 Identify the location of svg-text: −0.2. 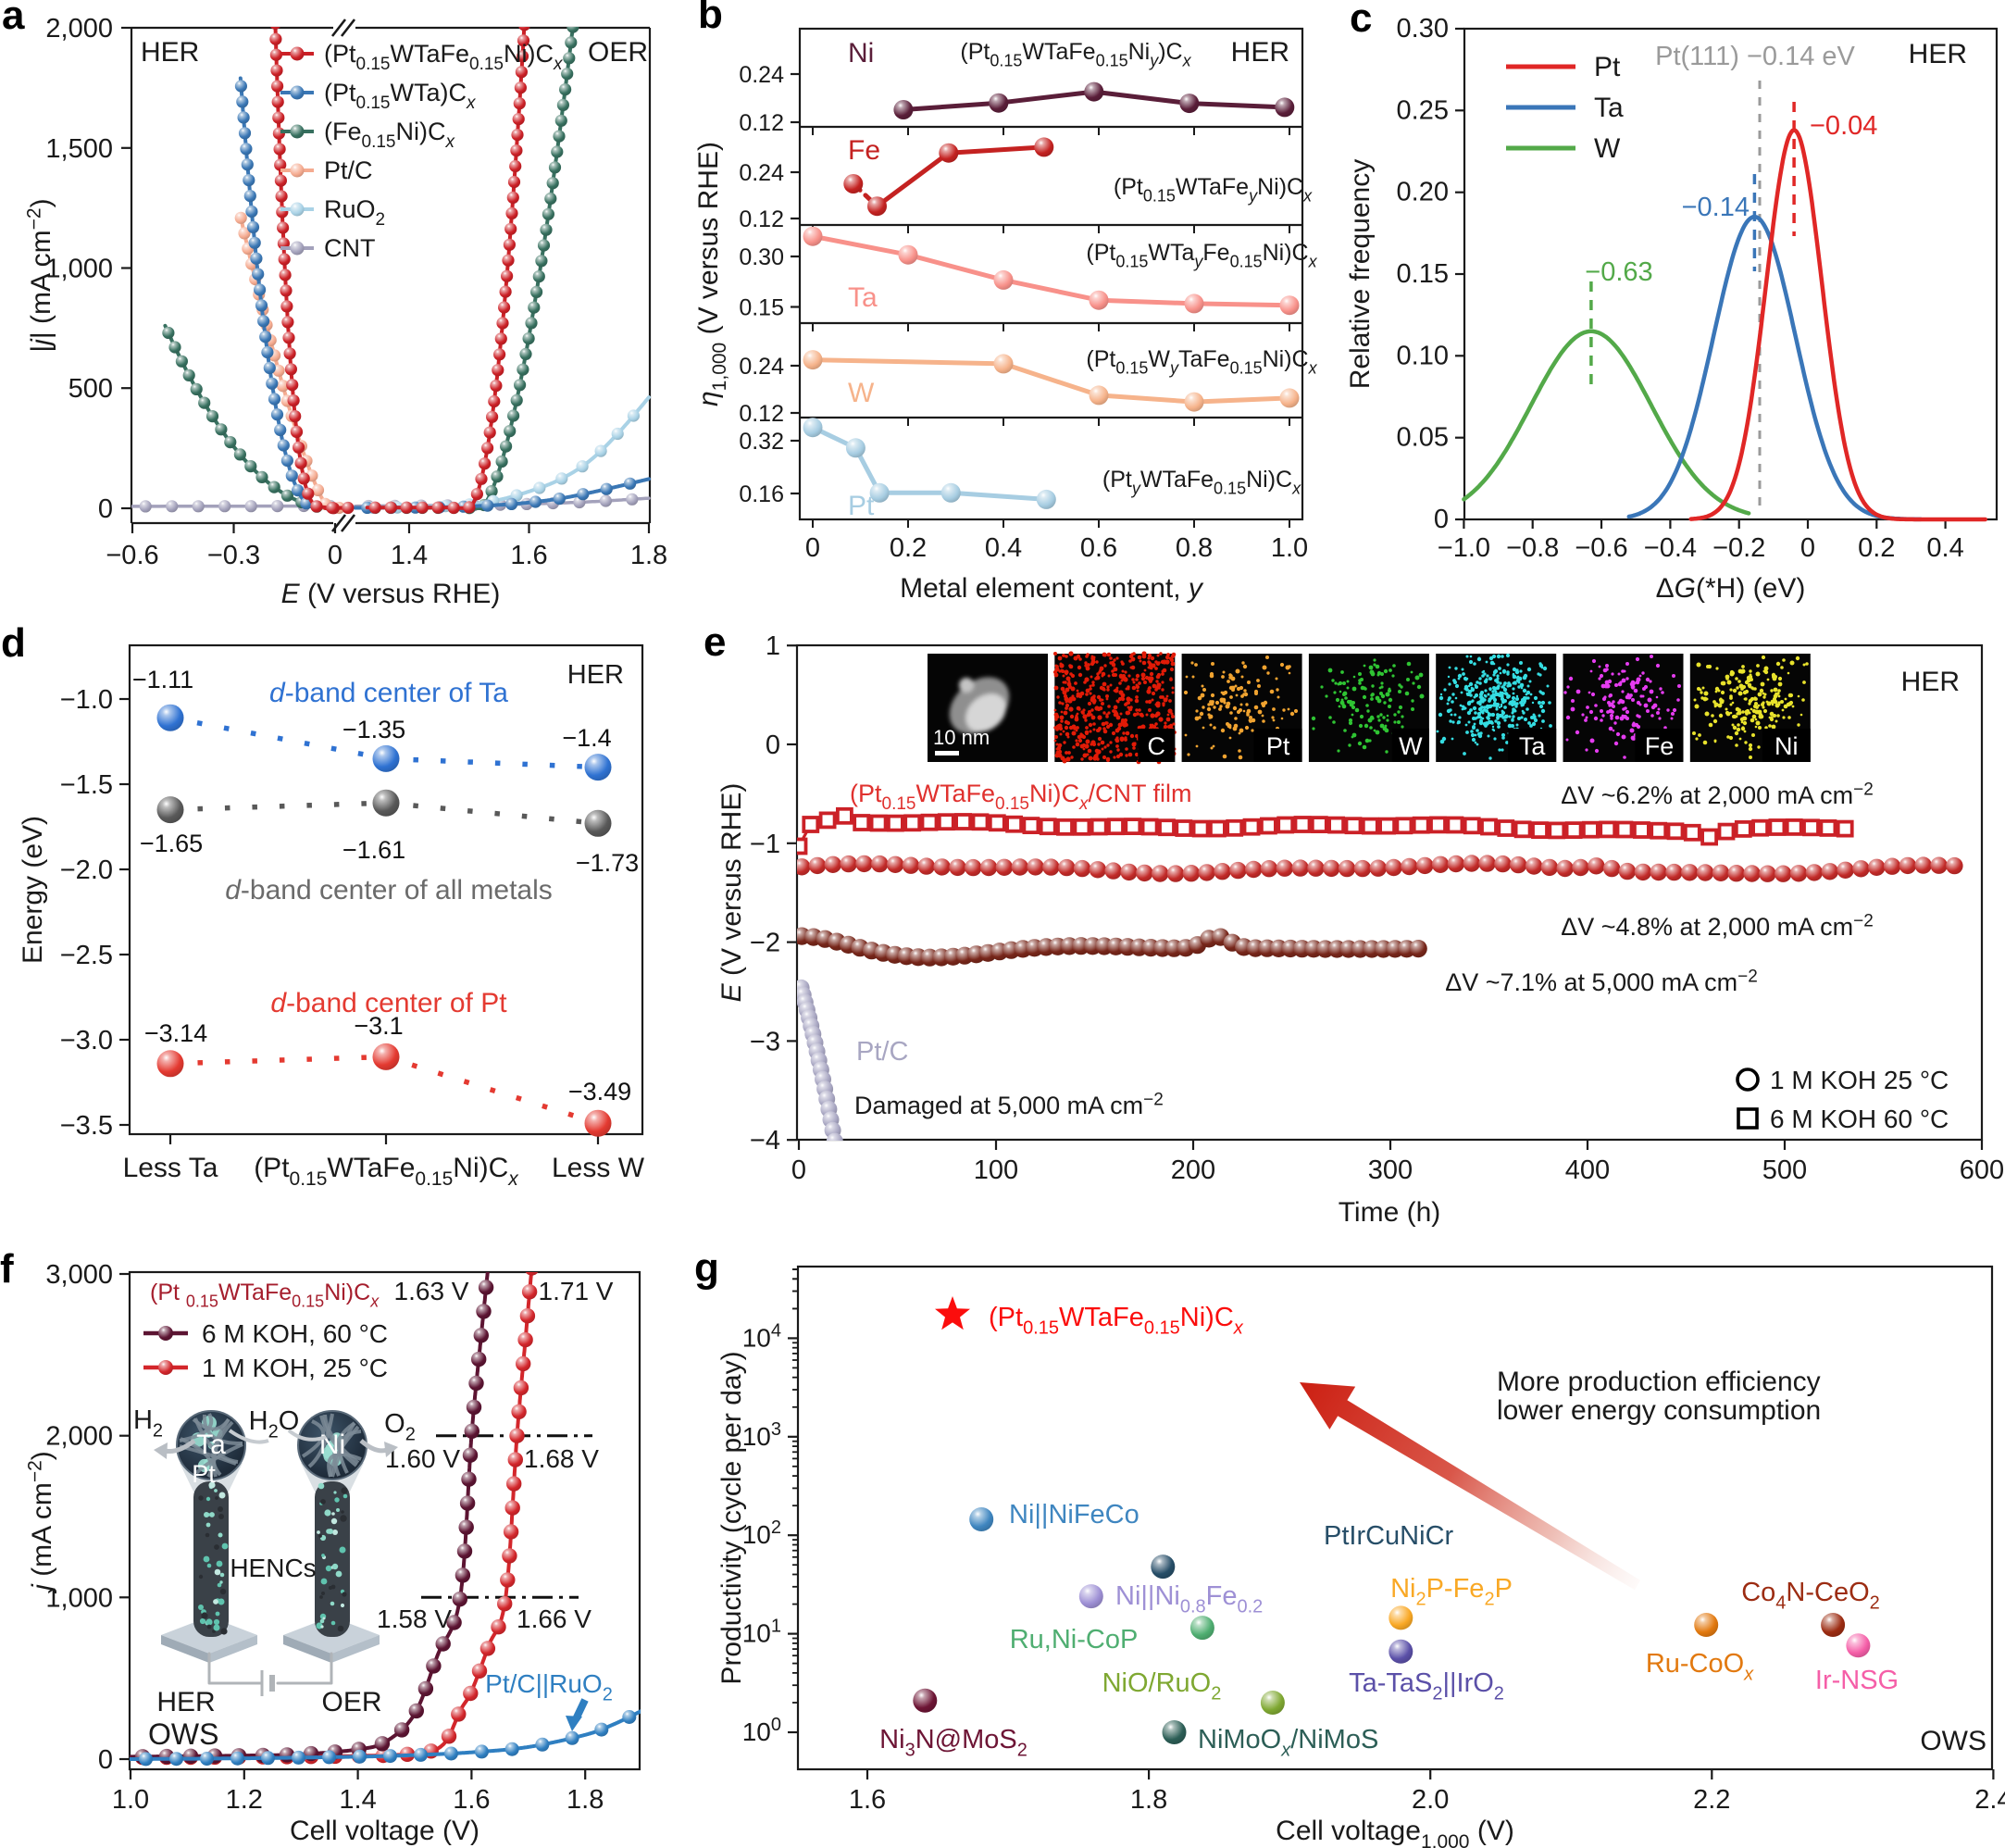
(1739, 548).